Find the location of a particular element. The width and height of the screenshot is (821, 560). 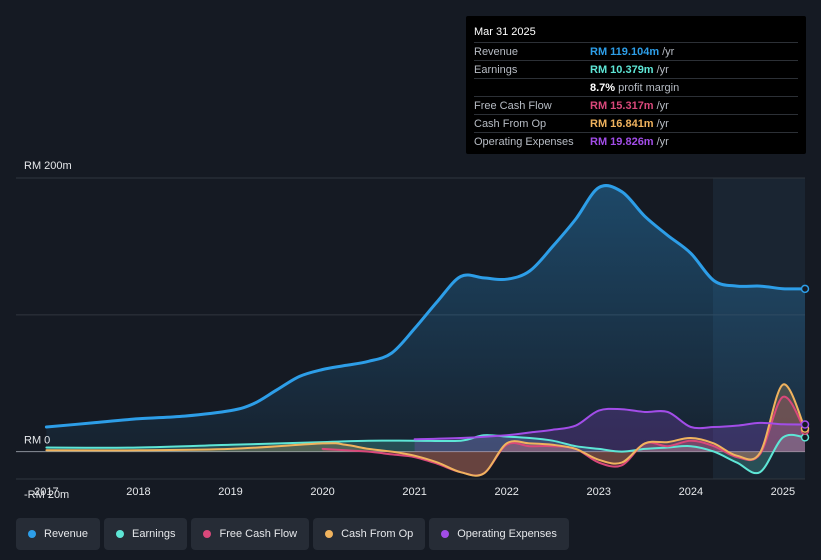

tooltip-row-value: 8.7% is located at coordinates (603, 87).